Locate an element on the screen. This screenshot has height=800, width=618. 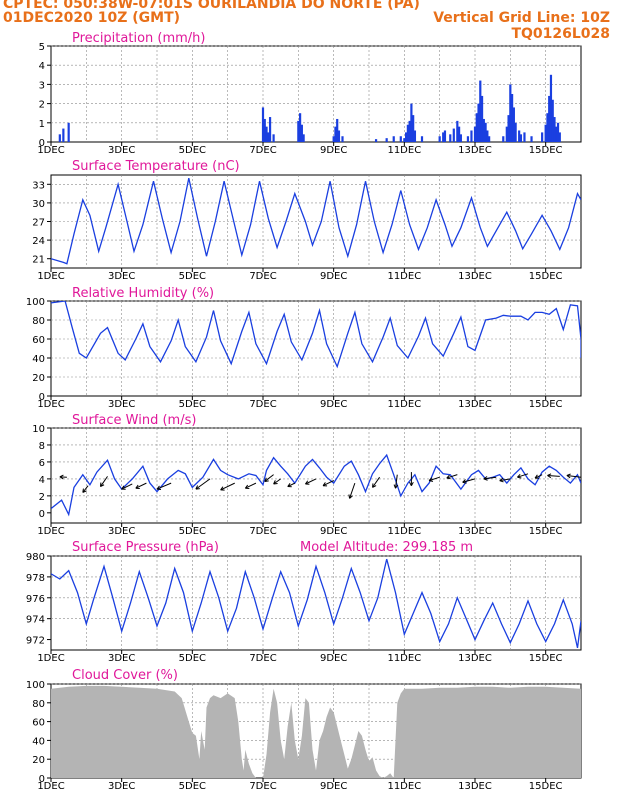
temp-xtick-label: 7DEC is located at coordinates (262, 276).